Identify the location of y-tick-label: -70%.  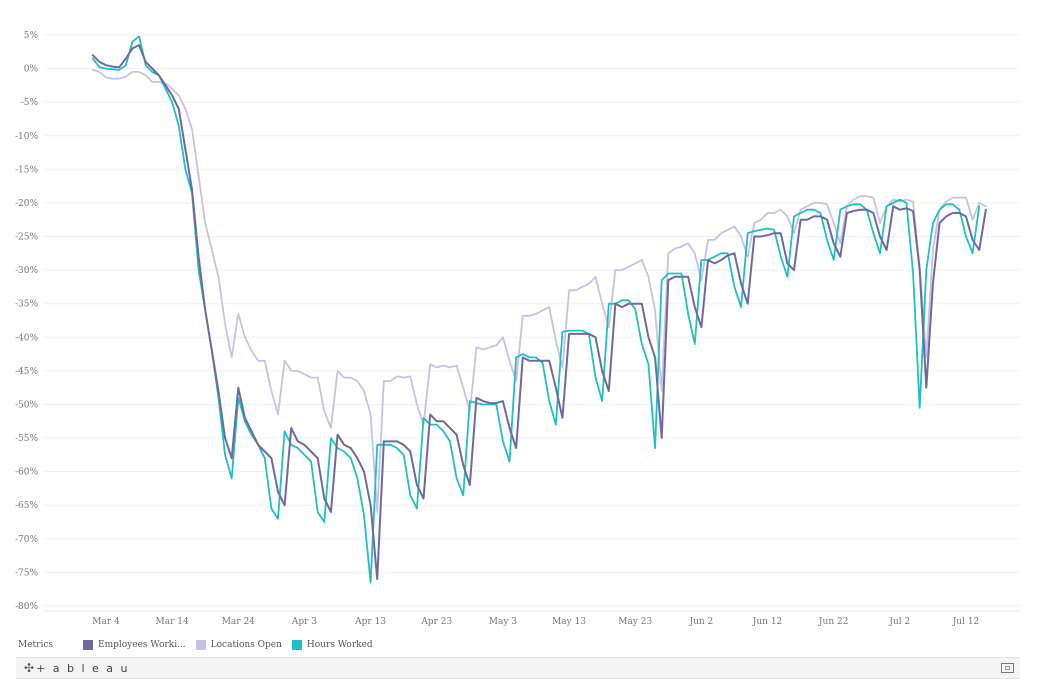
(26, 540).